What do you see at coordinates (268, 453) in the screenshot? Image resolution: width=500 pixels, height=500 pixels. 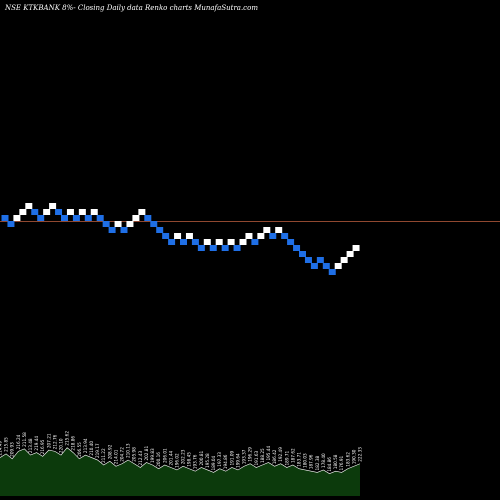 I see `volume-label-44: 195.44` at bounding box center [268, 453].